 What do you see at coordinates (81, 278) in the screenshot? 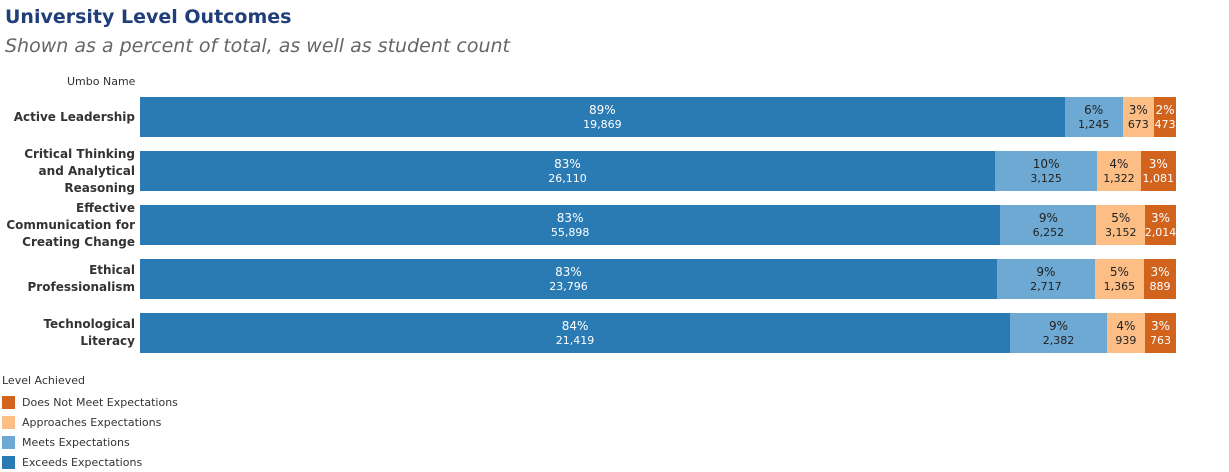
I see `row-label: Ethical Professionalism` at bounding box center [81, 278].